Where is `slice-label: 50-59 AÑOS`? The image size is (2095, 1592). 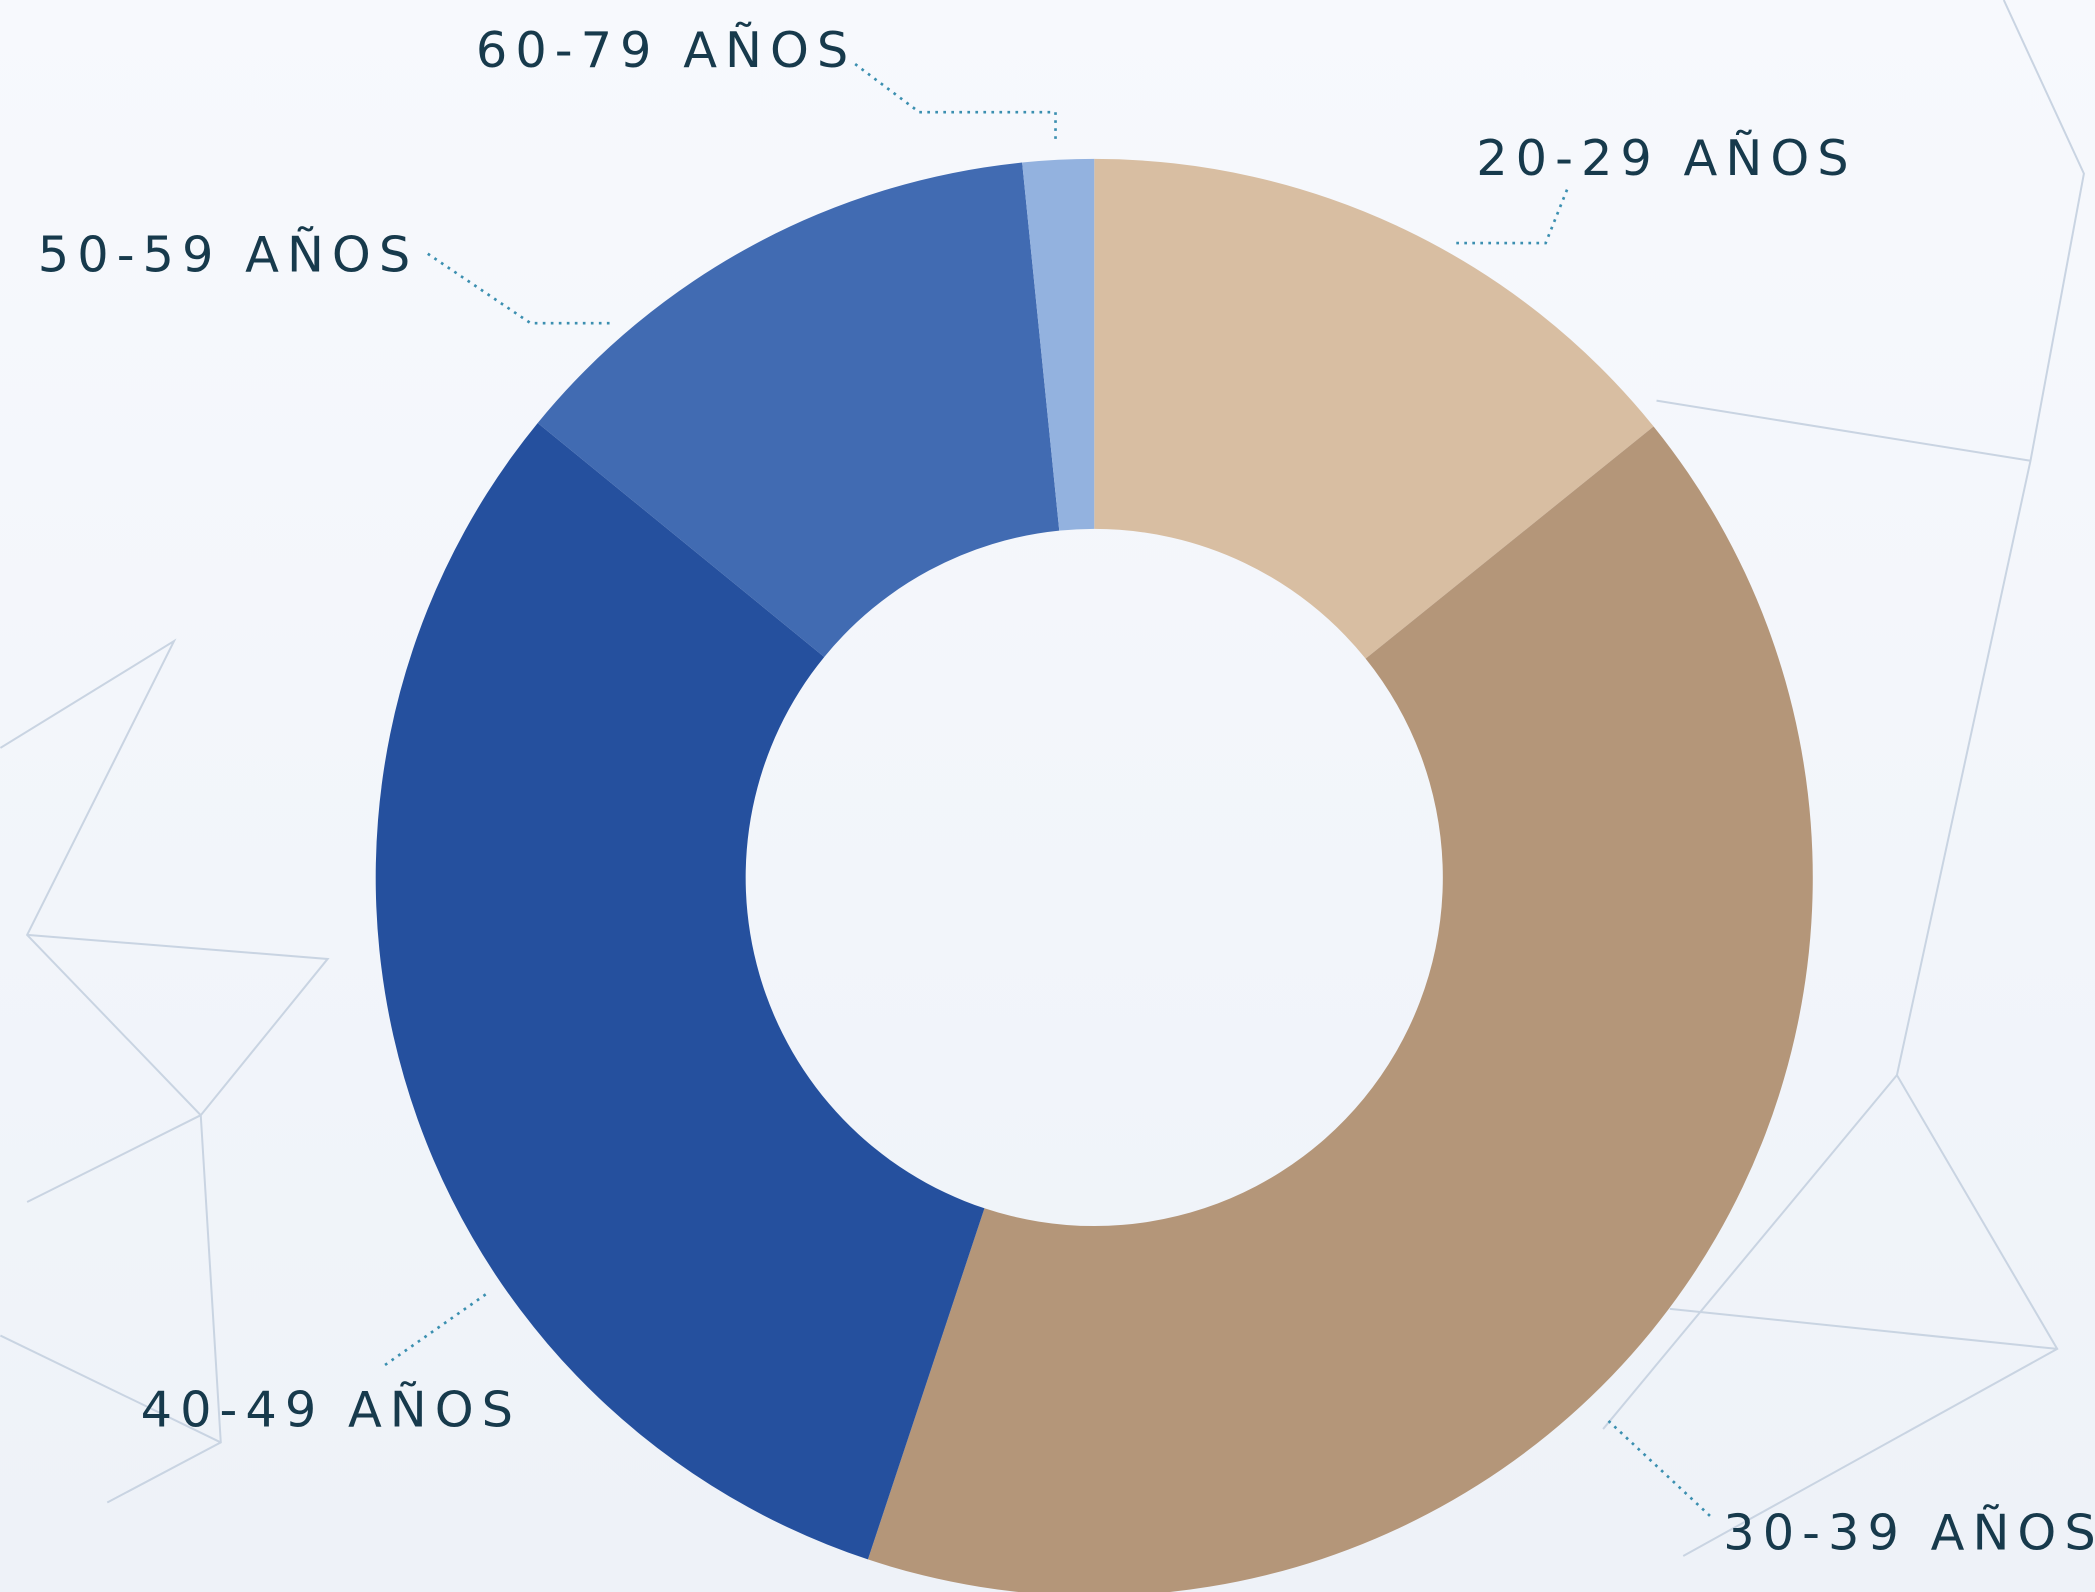 slice-label: 50-59 AÑOS is located at coordinates (228, 254).